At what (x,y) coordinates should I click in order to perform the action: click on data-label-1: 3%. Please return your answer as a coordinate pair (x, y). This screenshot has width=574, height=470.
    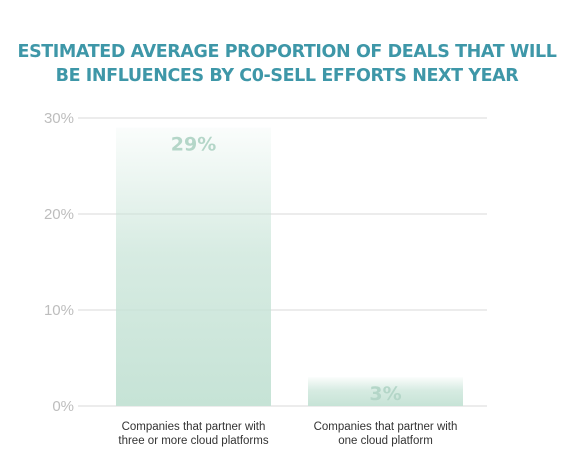
    Looking at the image, I should click on (385, 394).